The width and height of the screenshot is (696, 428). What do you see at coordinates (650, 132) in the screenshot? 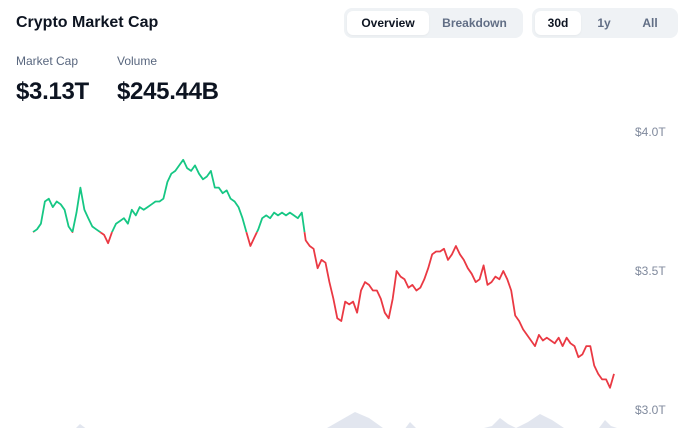
I see `y-tick-4-0: $4.0T` at bounding box center [650, 132].